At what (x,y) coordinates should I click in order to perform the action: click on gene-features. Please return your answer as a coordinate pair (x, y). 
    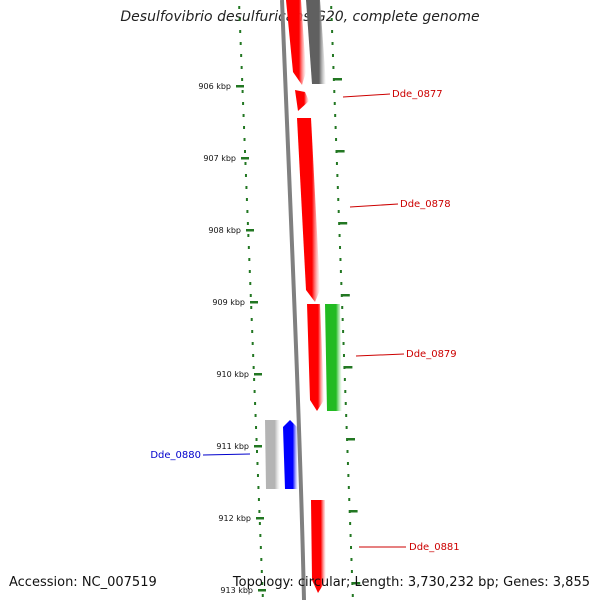
    Looking at the image, I should click on (303, 296).